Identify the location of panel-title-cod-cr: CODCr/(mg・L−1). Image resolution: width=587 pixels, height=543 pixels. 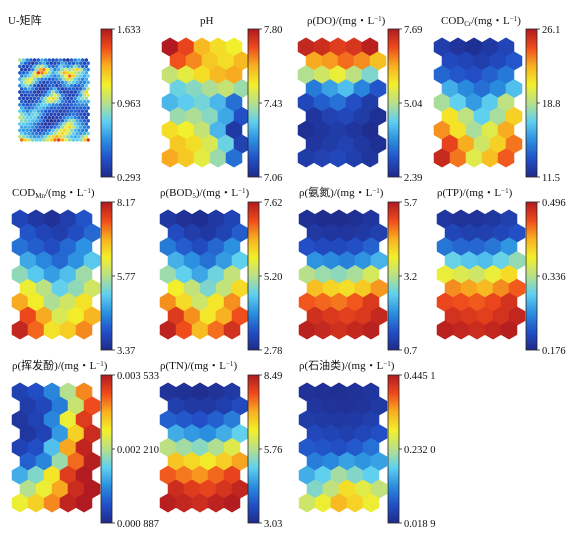
(481, 21).